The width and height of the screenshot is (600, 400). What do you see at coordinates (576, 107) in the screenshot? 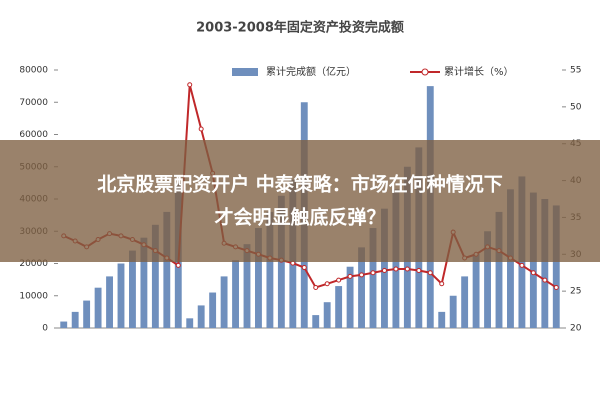
I see `y2-tick-label: 50` at bounding box center [576, 107].